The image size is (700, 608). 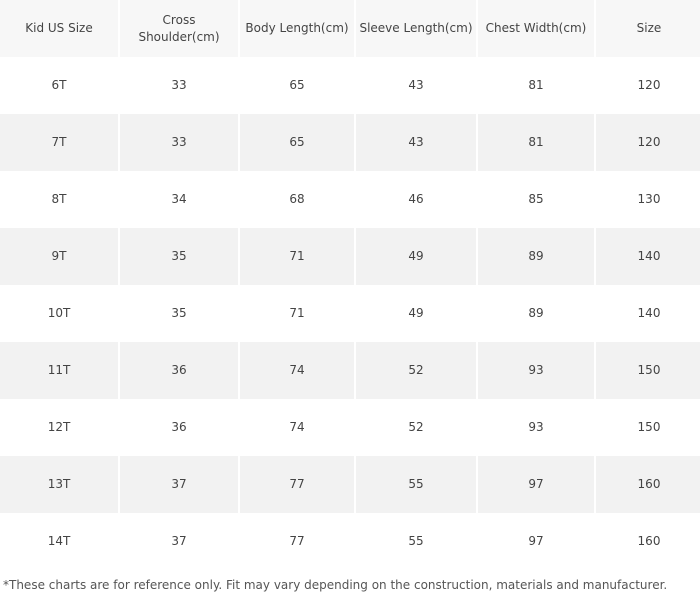 I want to click on table-row: 10T 35 71 49 89 140, so click(x=350, y=313).